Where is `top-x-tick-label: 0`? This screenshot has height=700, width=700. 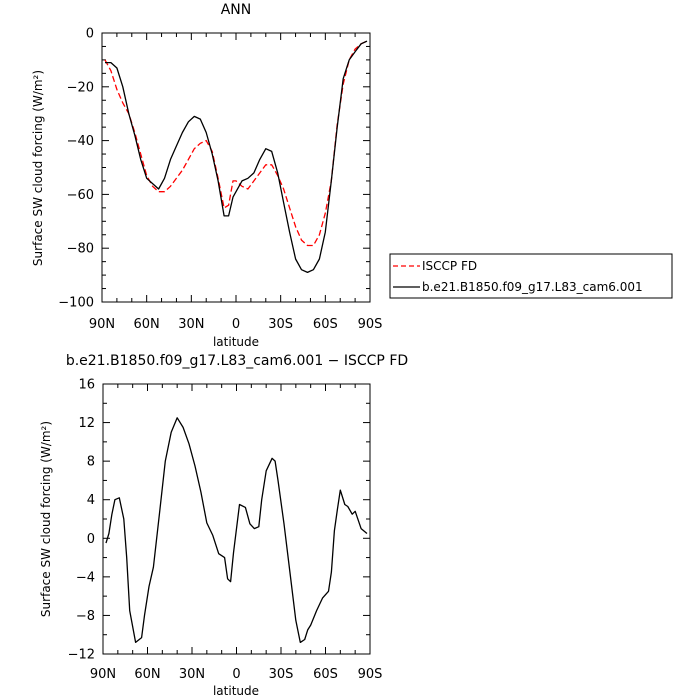
top-x-tick-label: 0 is located at coordinates (236, 324).